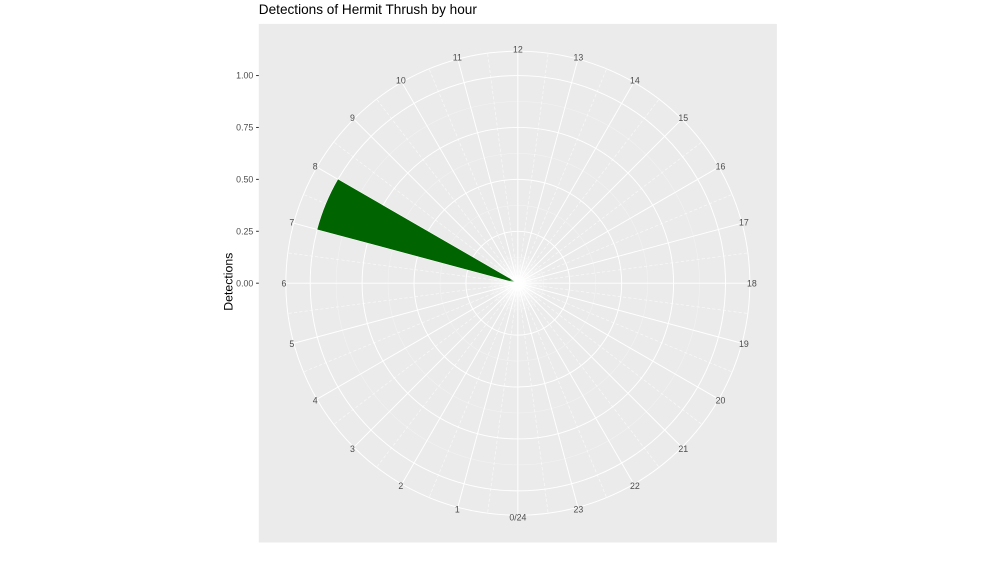 The image size is (1000, 569). Describe the element at coordinates (457, 509) in the screenshot. I see `svg-text: 1` at that location.